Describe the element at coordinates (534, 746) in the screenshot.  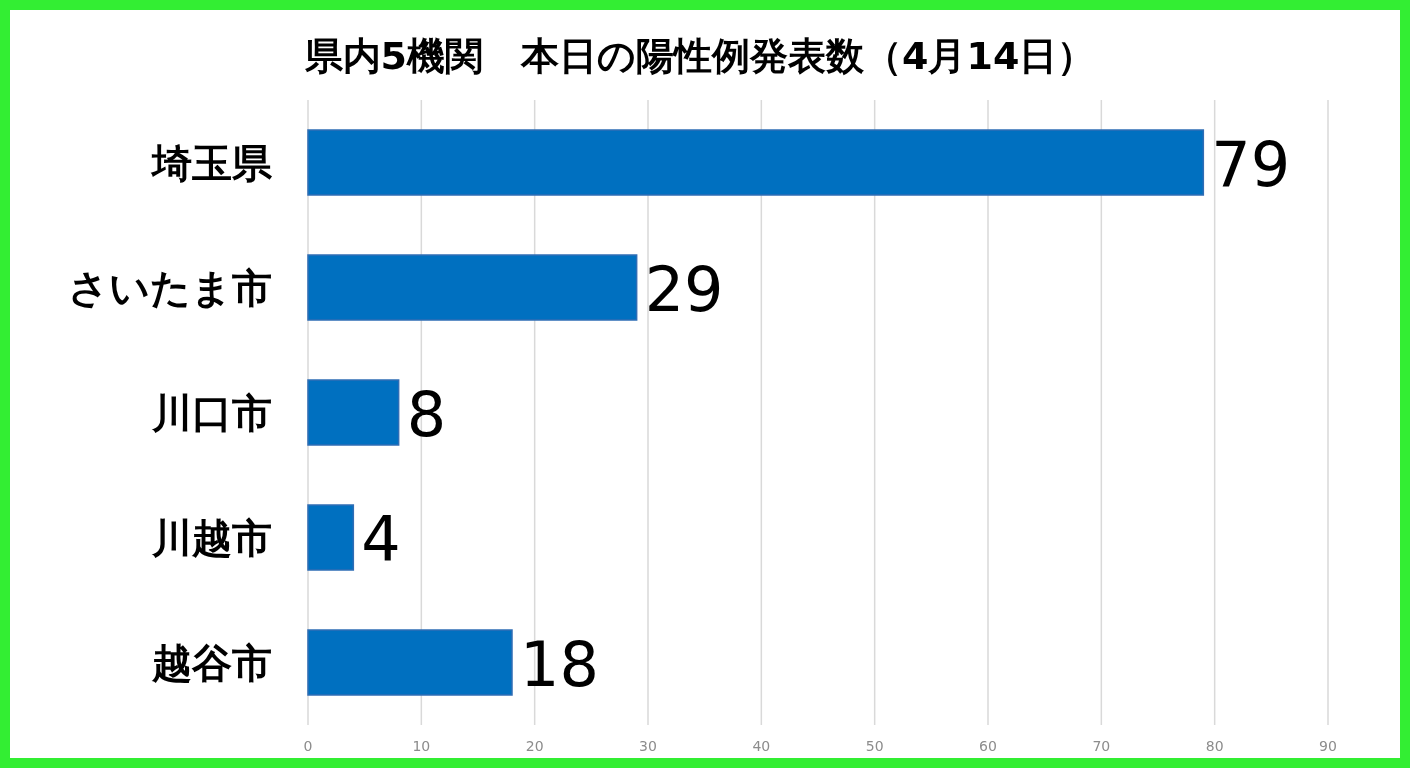
I see `x-tick-label: 20` at that location.